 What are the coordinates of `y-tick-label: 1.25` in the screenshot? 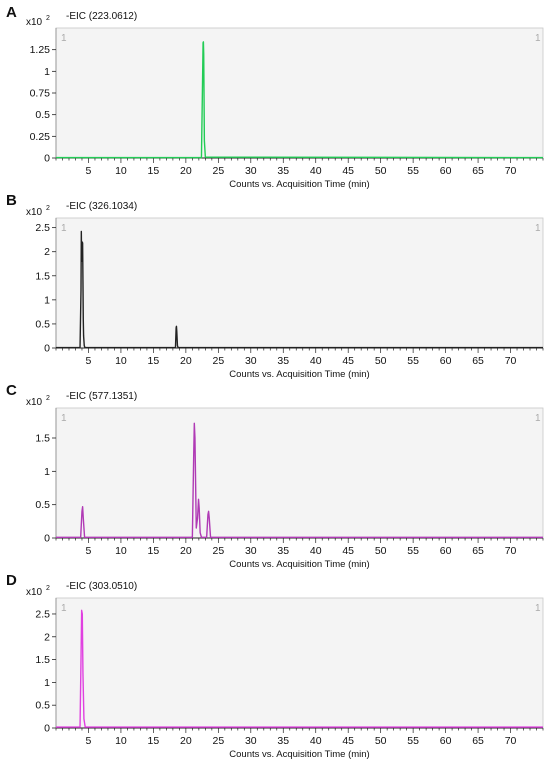 It's located at (40, 50).